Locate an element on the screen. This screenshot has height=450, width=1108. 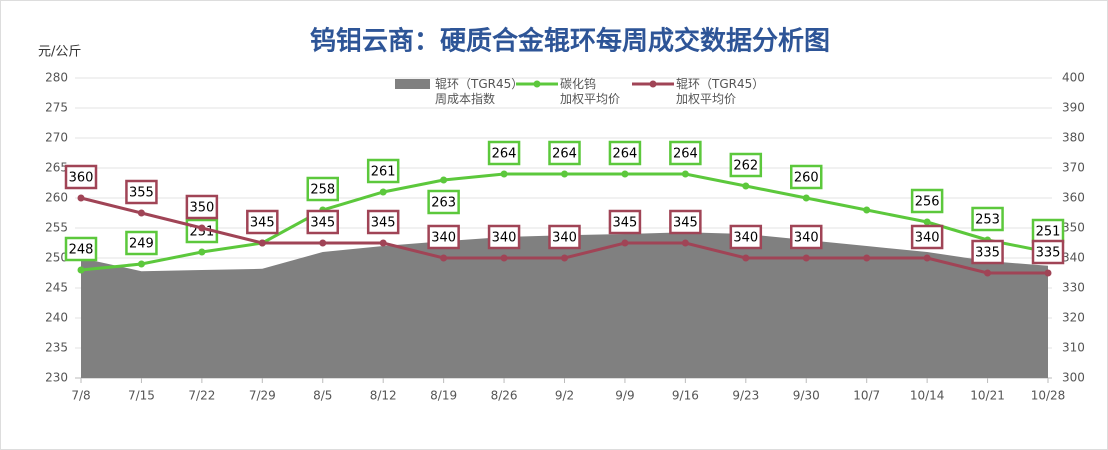
y-tick-label: 230 is located at coordinates (56, 378).